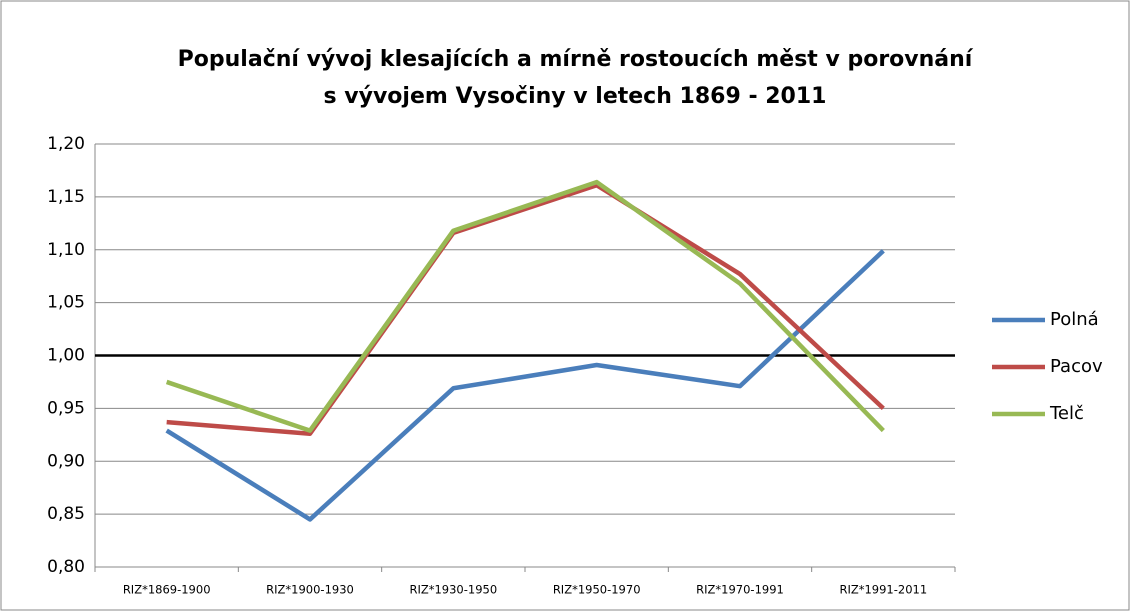  Describe the element at coordinates (66, 567) in the screenshot. I see `y-tick-label: 0,80` at that location.